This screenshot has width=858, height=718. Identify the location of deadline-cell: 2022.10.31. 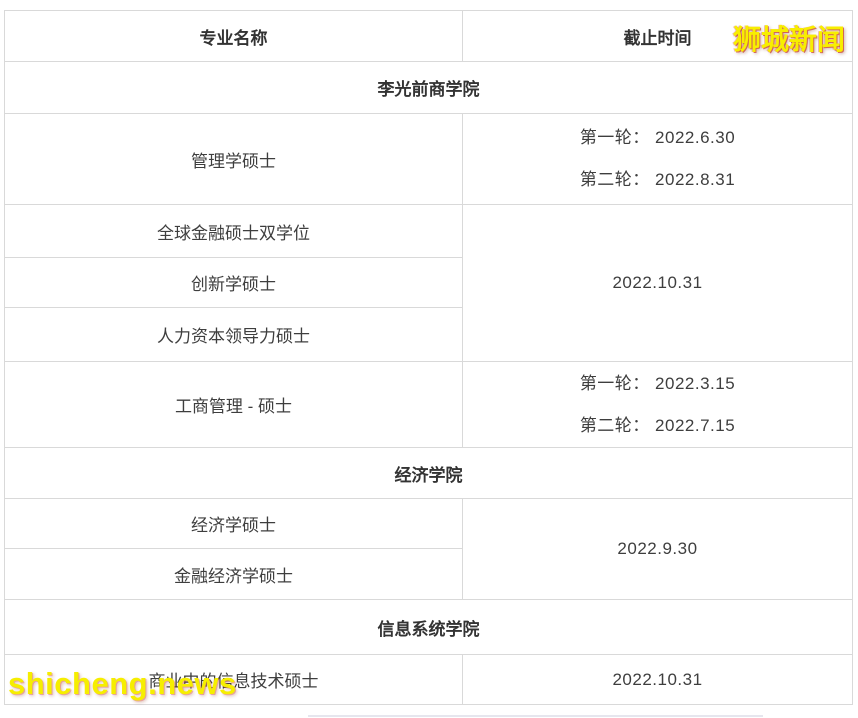
(657, 679).